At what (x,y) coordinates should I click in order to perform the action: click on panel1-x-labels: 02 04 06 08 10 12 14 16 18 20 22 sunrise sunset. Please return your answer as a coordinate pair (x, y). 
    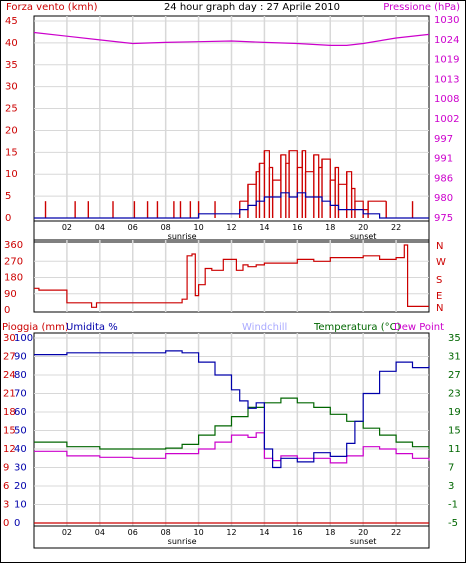
    Looking at the image, I should click on (231, 232).